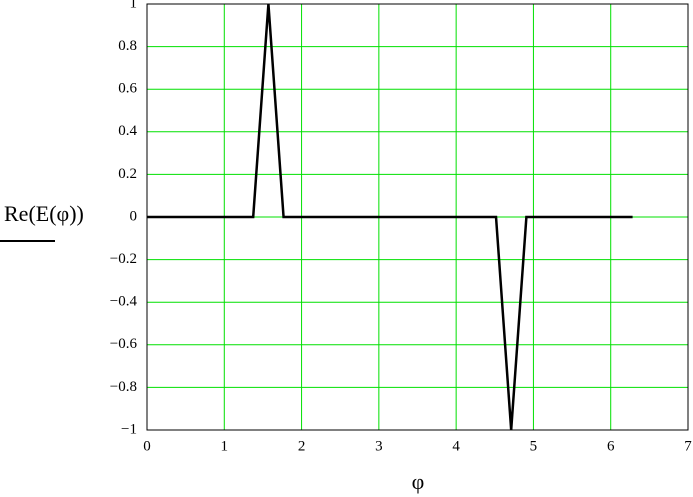 Image resolution: width=693 pixels, height=497 pixels. I want to click on x-tick-label: 2, so click(302, 446).